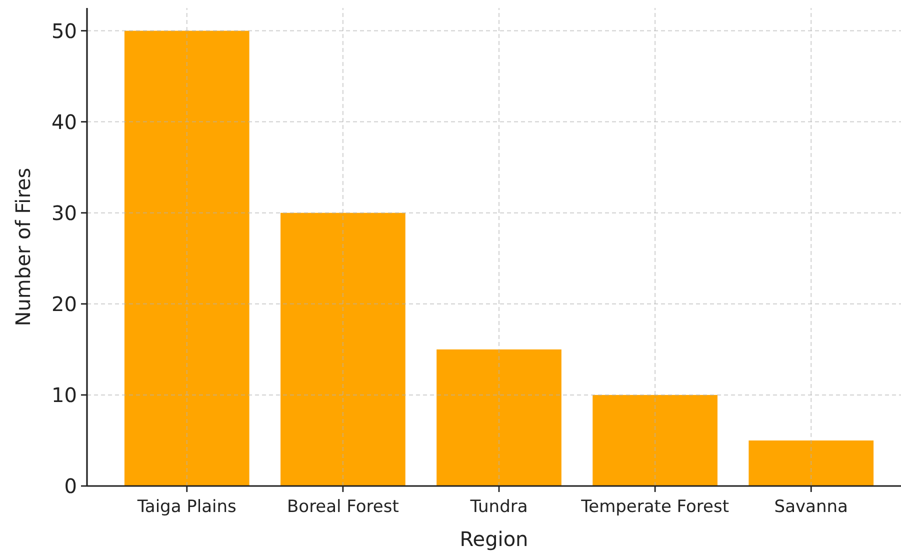  I want to click on y-axis-title: Number of Fires, so click(23, 247).